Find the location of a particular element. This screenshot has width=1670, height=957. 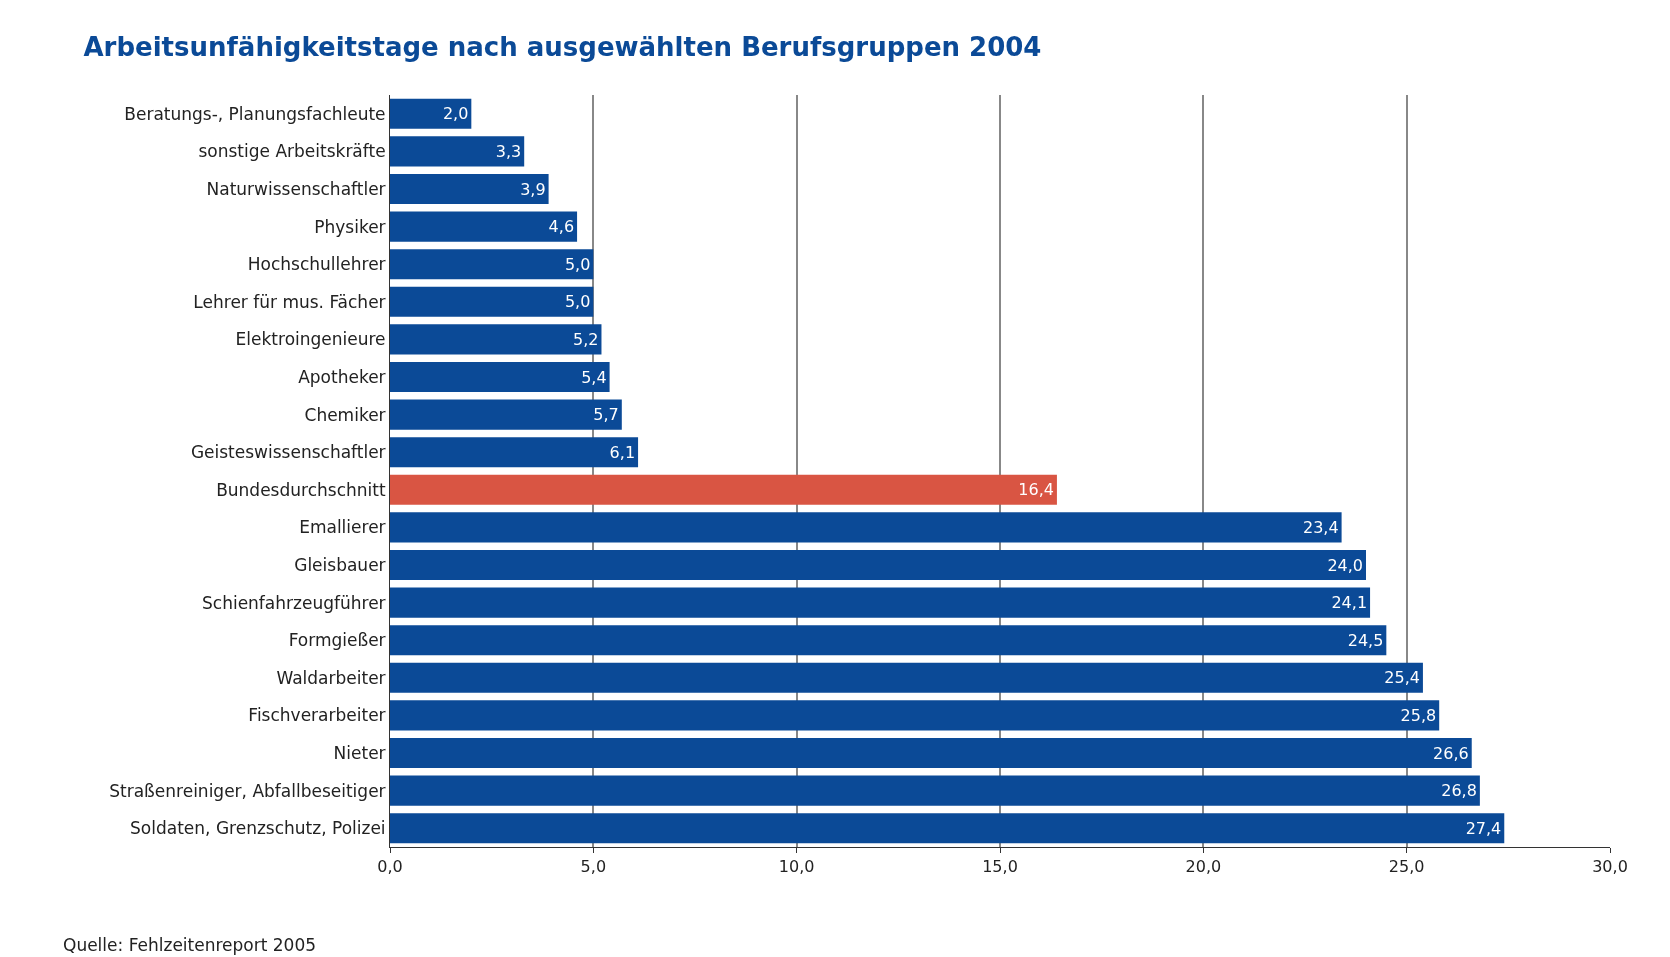

data-label: 6,1 is located at coordinates (622, 452).